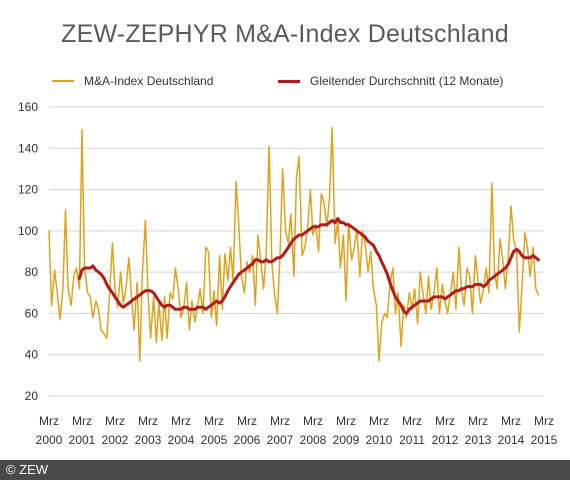  Describe the element at coordinates (32, 313) in the screenshot. I see `y-tick-label: 60` at that location.